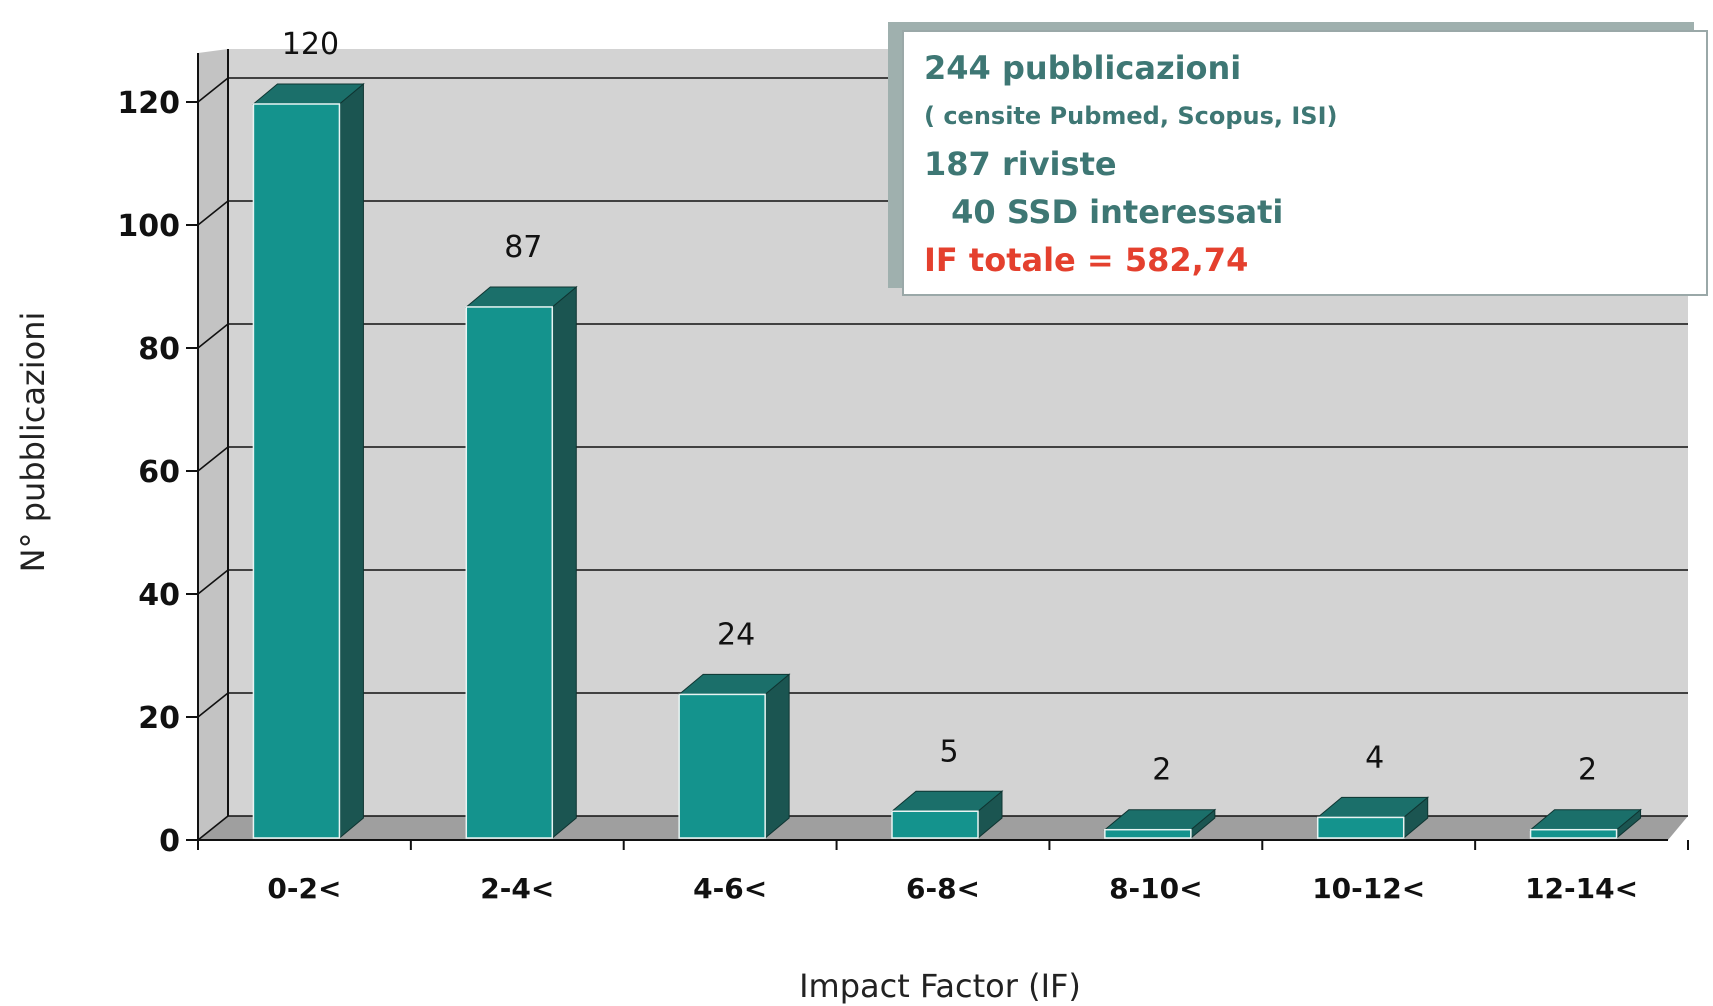 Image resolution: width=1713 pixels, height=1006 pixels. I want to click on x-category-label: 10-12<, so click(1368, 888).